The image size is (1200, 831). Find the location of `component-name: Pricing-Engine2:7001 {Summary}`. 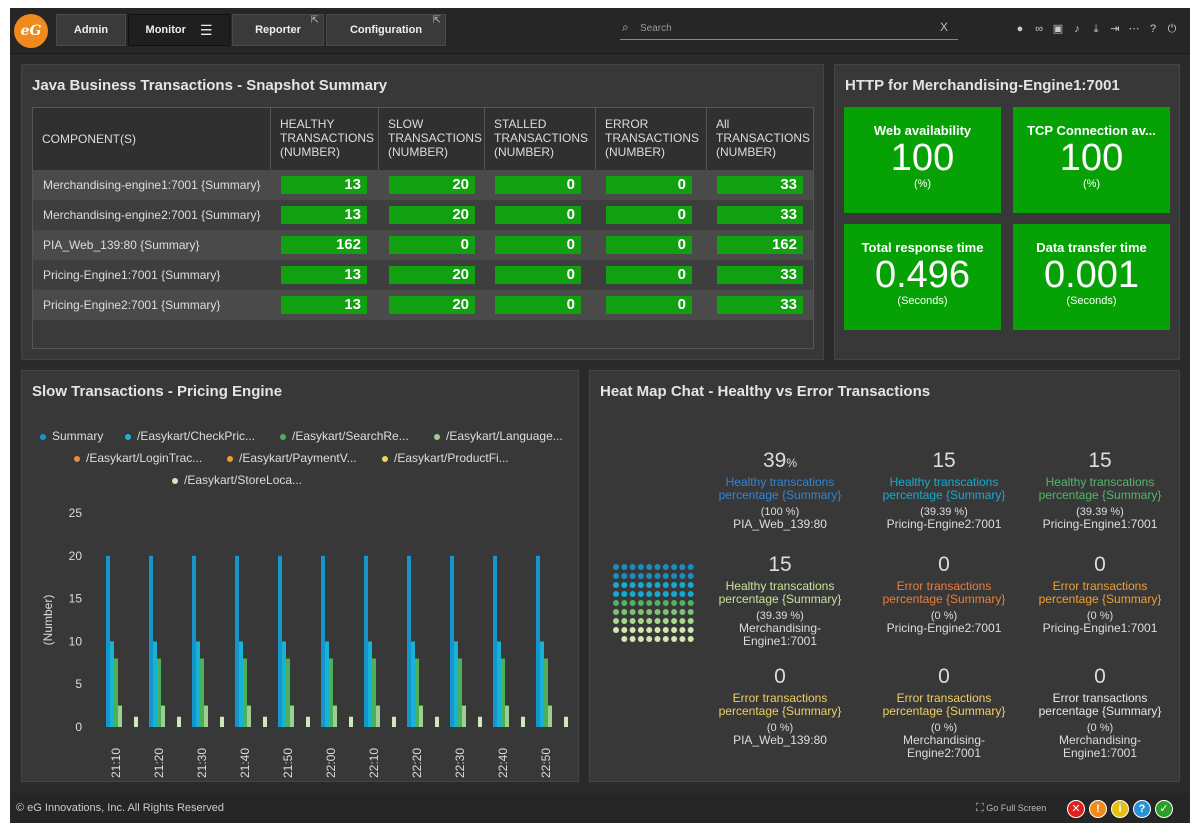

component-name: Pricing-Engine2:7001 {Summary} is located at coordinates (132, 305).